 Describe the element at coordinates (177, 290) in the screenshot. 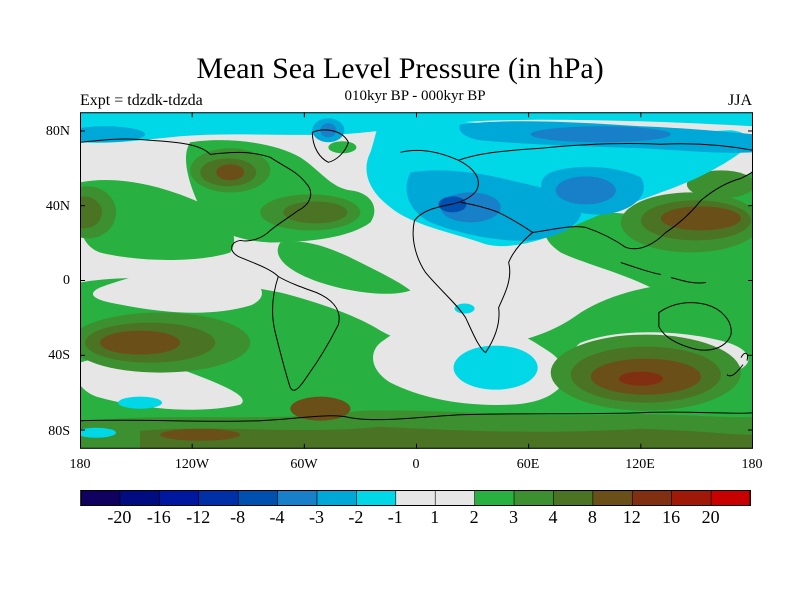

I see `pacific-neutral-north` at that location.